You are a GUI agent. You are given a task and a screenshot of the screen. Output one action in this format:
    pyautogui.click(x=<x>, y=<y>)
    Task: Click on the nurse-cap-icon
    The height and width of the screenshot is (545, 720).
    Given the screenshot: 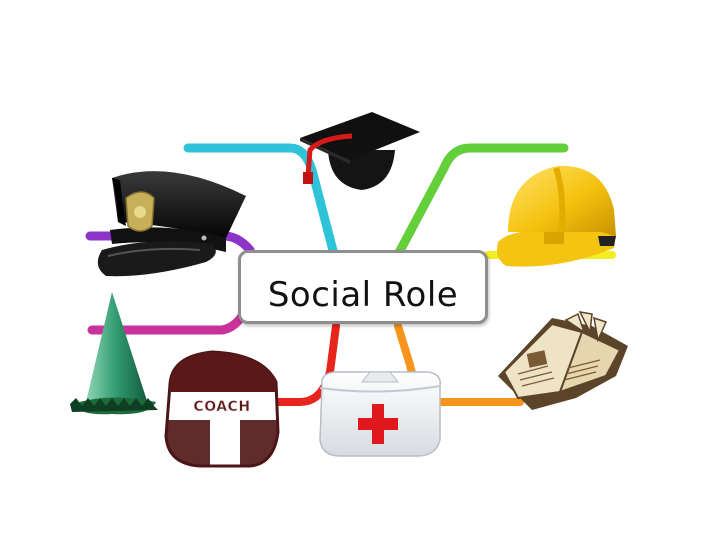 What is the action you would take?
    pyautogui.click(x=380, y=414)
    